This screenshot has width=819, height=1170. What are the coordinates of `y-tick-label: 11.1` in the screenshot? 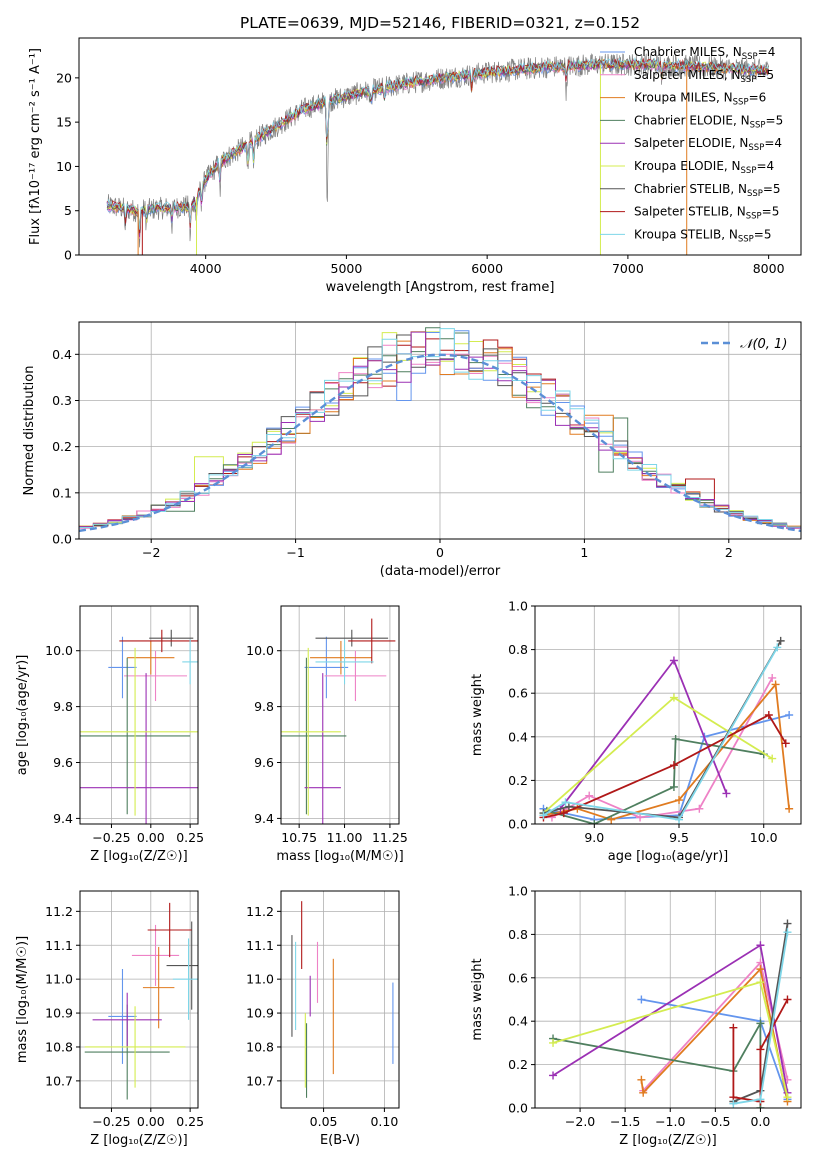 It's located at (59, 945).